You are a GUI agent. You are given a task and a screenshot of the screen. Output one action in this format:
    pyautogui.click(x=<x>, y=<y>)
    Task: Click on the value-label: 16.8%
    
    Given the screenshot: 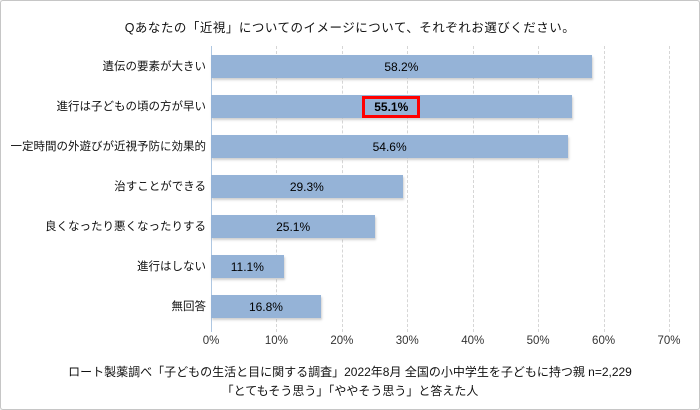 What is the action you would take?
    pyautogui.click(x=265, y=306)
    